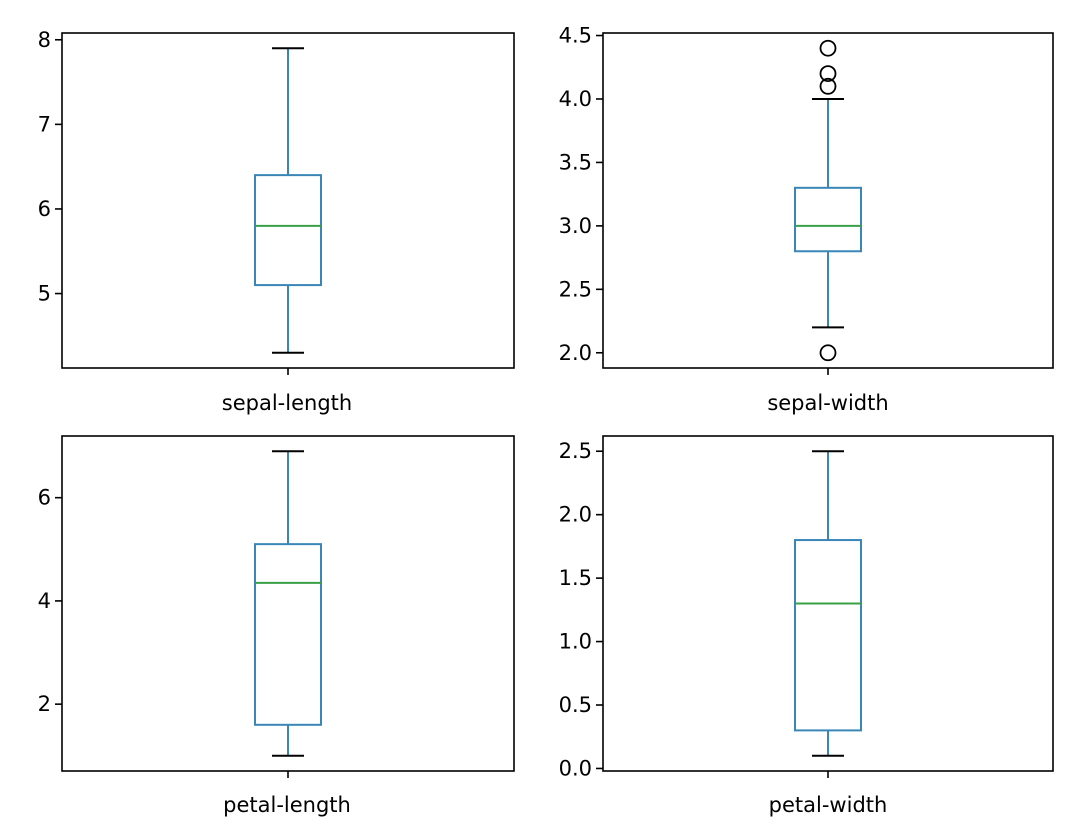  I want to click on y-tick-label-sepal-length: 5, so click(44, 294).